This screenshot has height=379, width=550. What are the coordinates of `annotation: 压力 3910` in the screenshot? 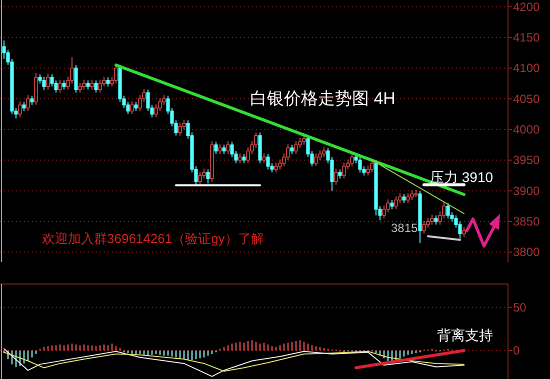 It's located at (462, 177).